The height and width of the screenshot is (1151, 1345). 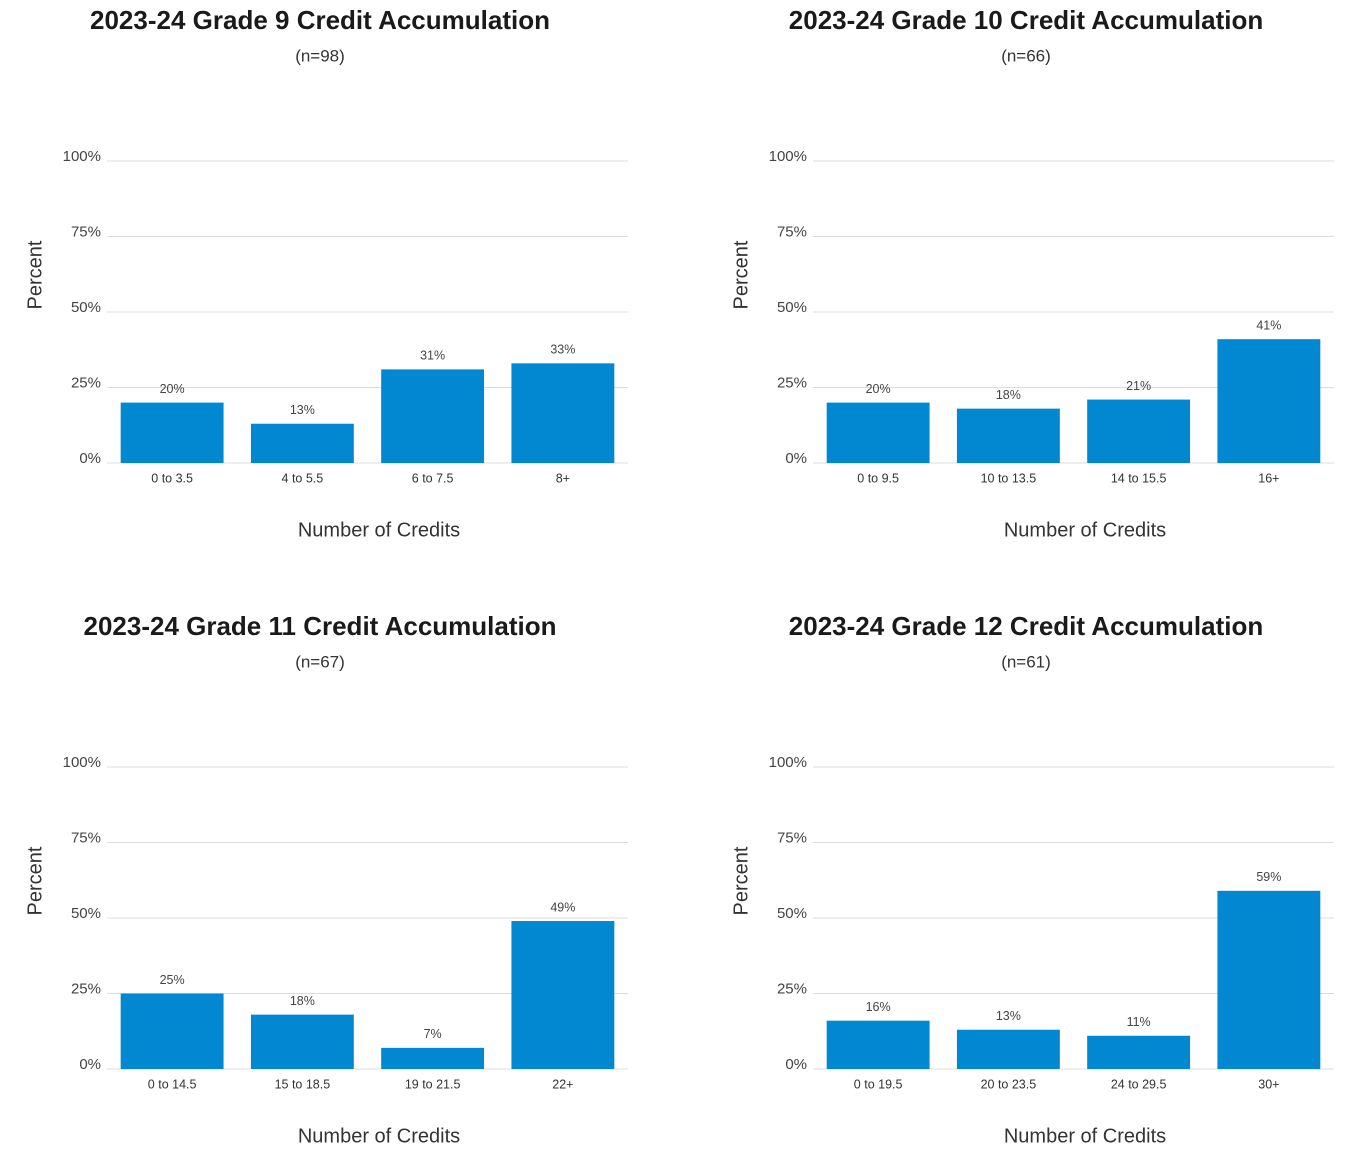 I want to click on value-label: 11%, so click(x=1139, y=1022).